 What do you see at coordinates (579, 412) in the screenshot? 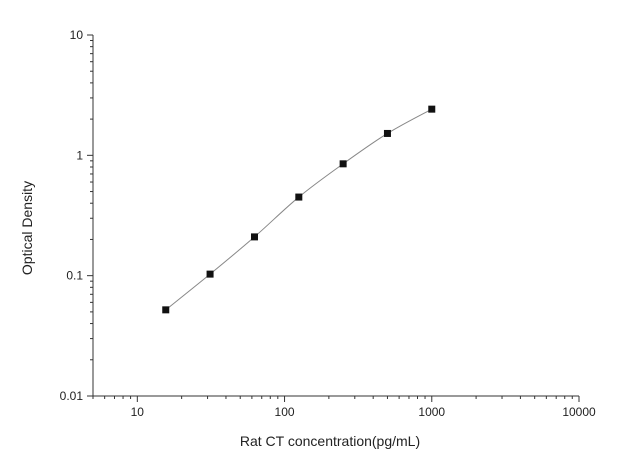
I see `x-tick-label: 10000` at bounding box center [579, 412].